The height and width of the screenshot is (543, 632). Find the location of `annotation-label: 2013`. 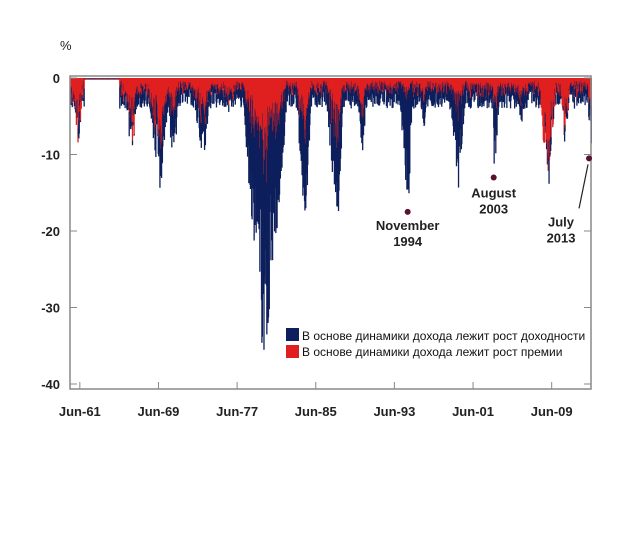

annotation-label: 2013 is located at coordinates (561, 237).